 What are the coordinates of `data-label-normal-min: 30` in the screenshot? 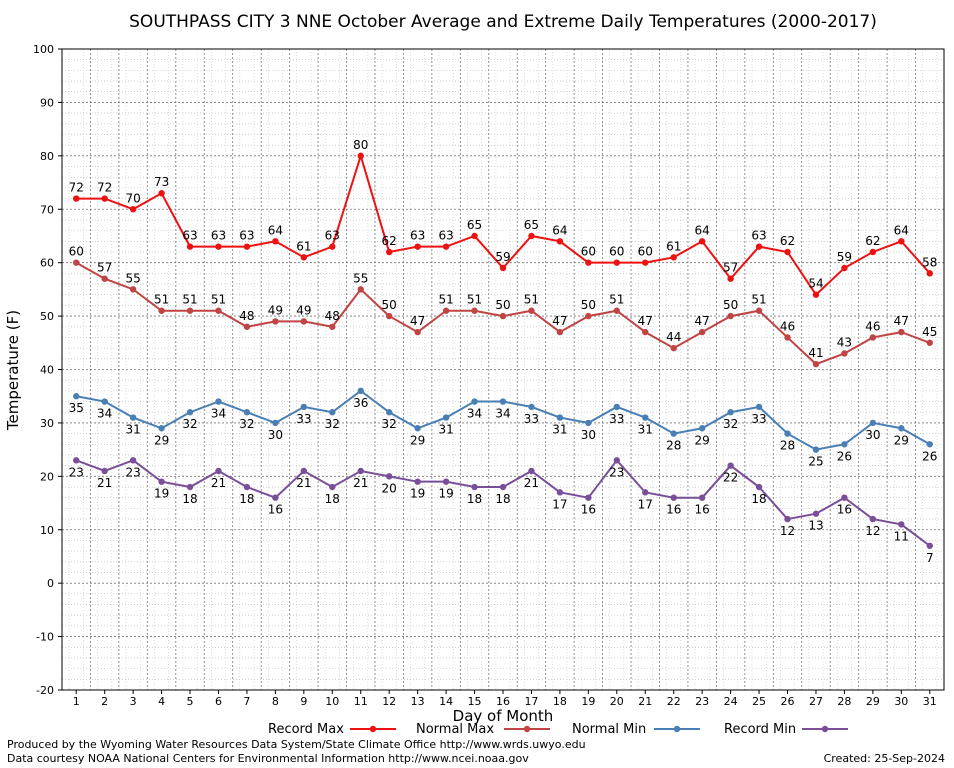 It's located at (275, 435).